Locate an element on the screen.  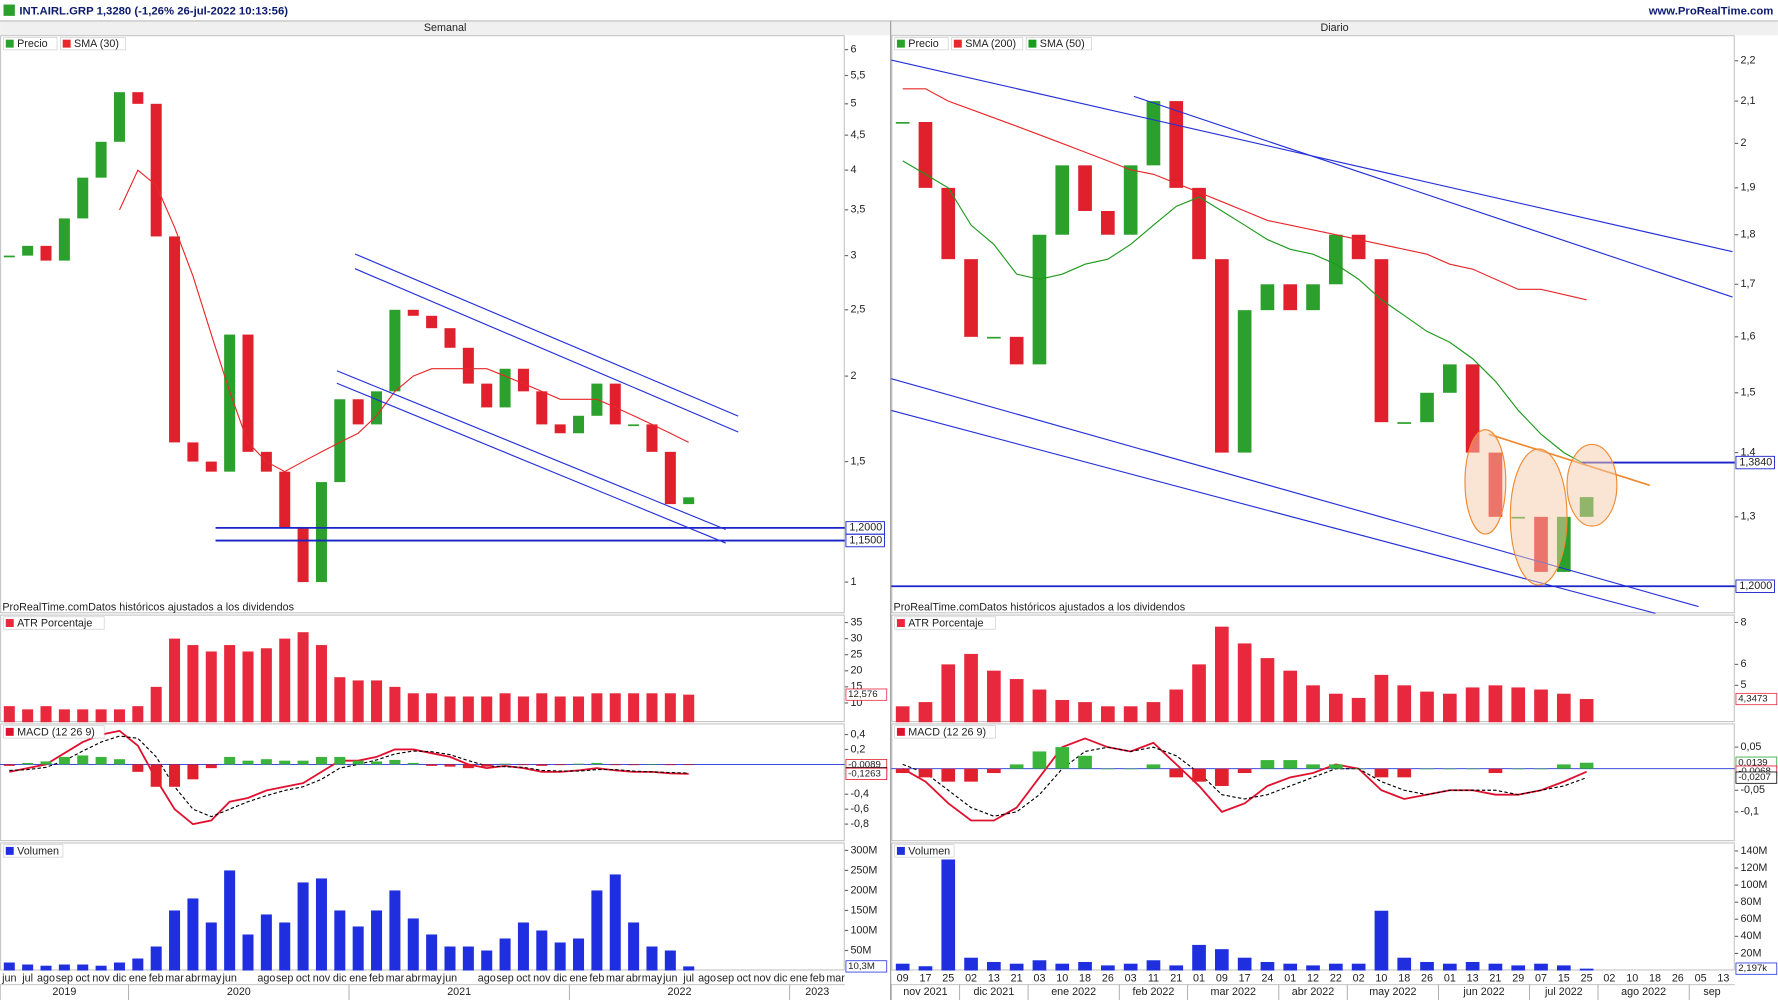
last-value-label: 2,197k is located at coordinates (1752, 968).